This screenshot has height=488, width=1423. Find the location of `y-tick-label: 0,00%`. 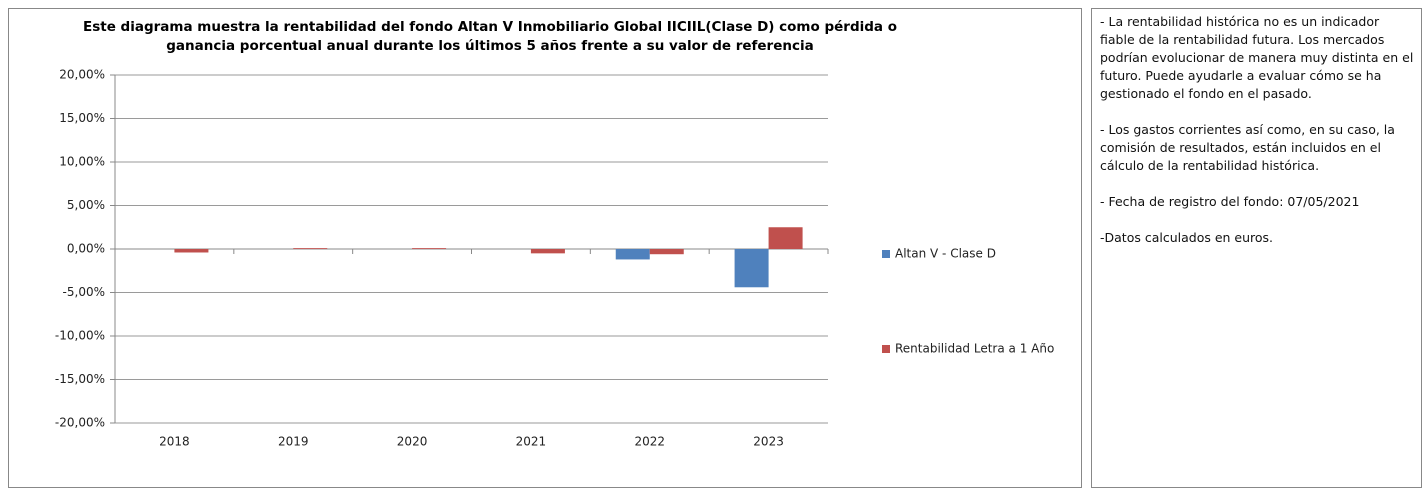

y-tick-label: 0,00% is located at coordinates (86, 249).